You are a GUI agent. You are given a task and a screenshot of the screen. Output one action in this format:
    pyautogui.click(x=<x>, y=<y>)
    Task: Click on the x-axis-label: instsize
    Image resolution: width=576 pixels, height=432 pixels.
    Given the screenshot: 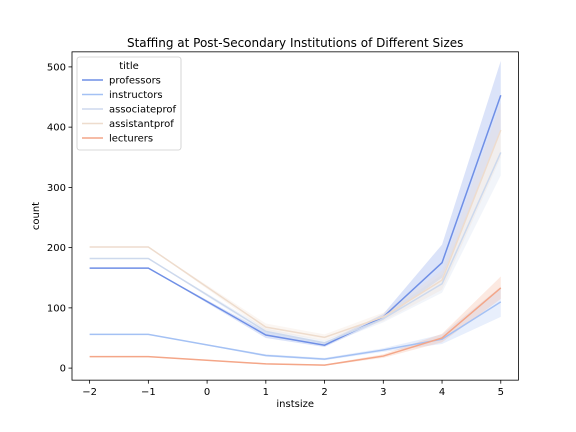 What is the action you would take?
    pyautogui.click(x=295, y=404)
    